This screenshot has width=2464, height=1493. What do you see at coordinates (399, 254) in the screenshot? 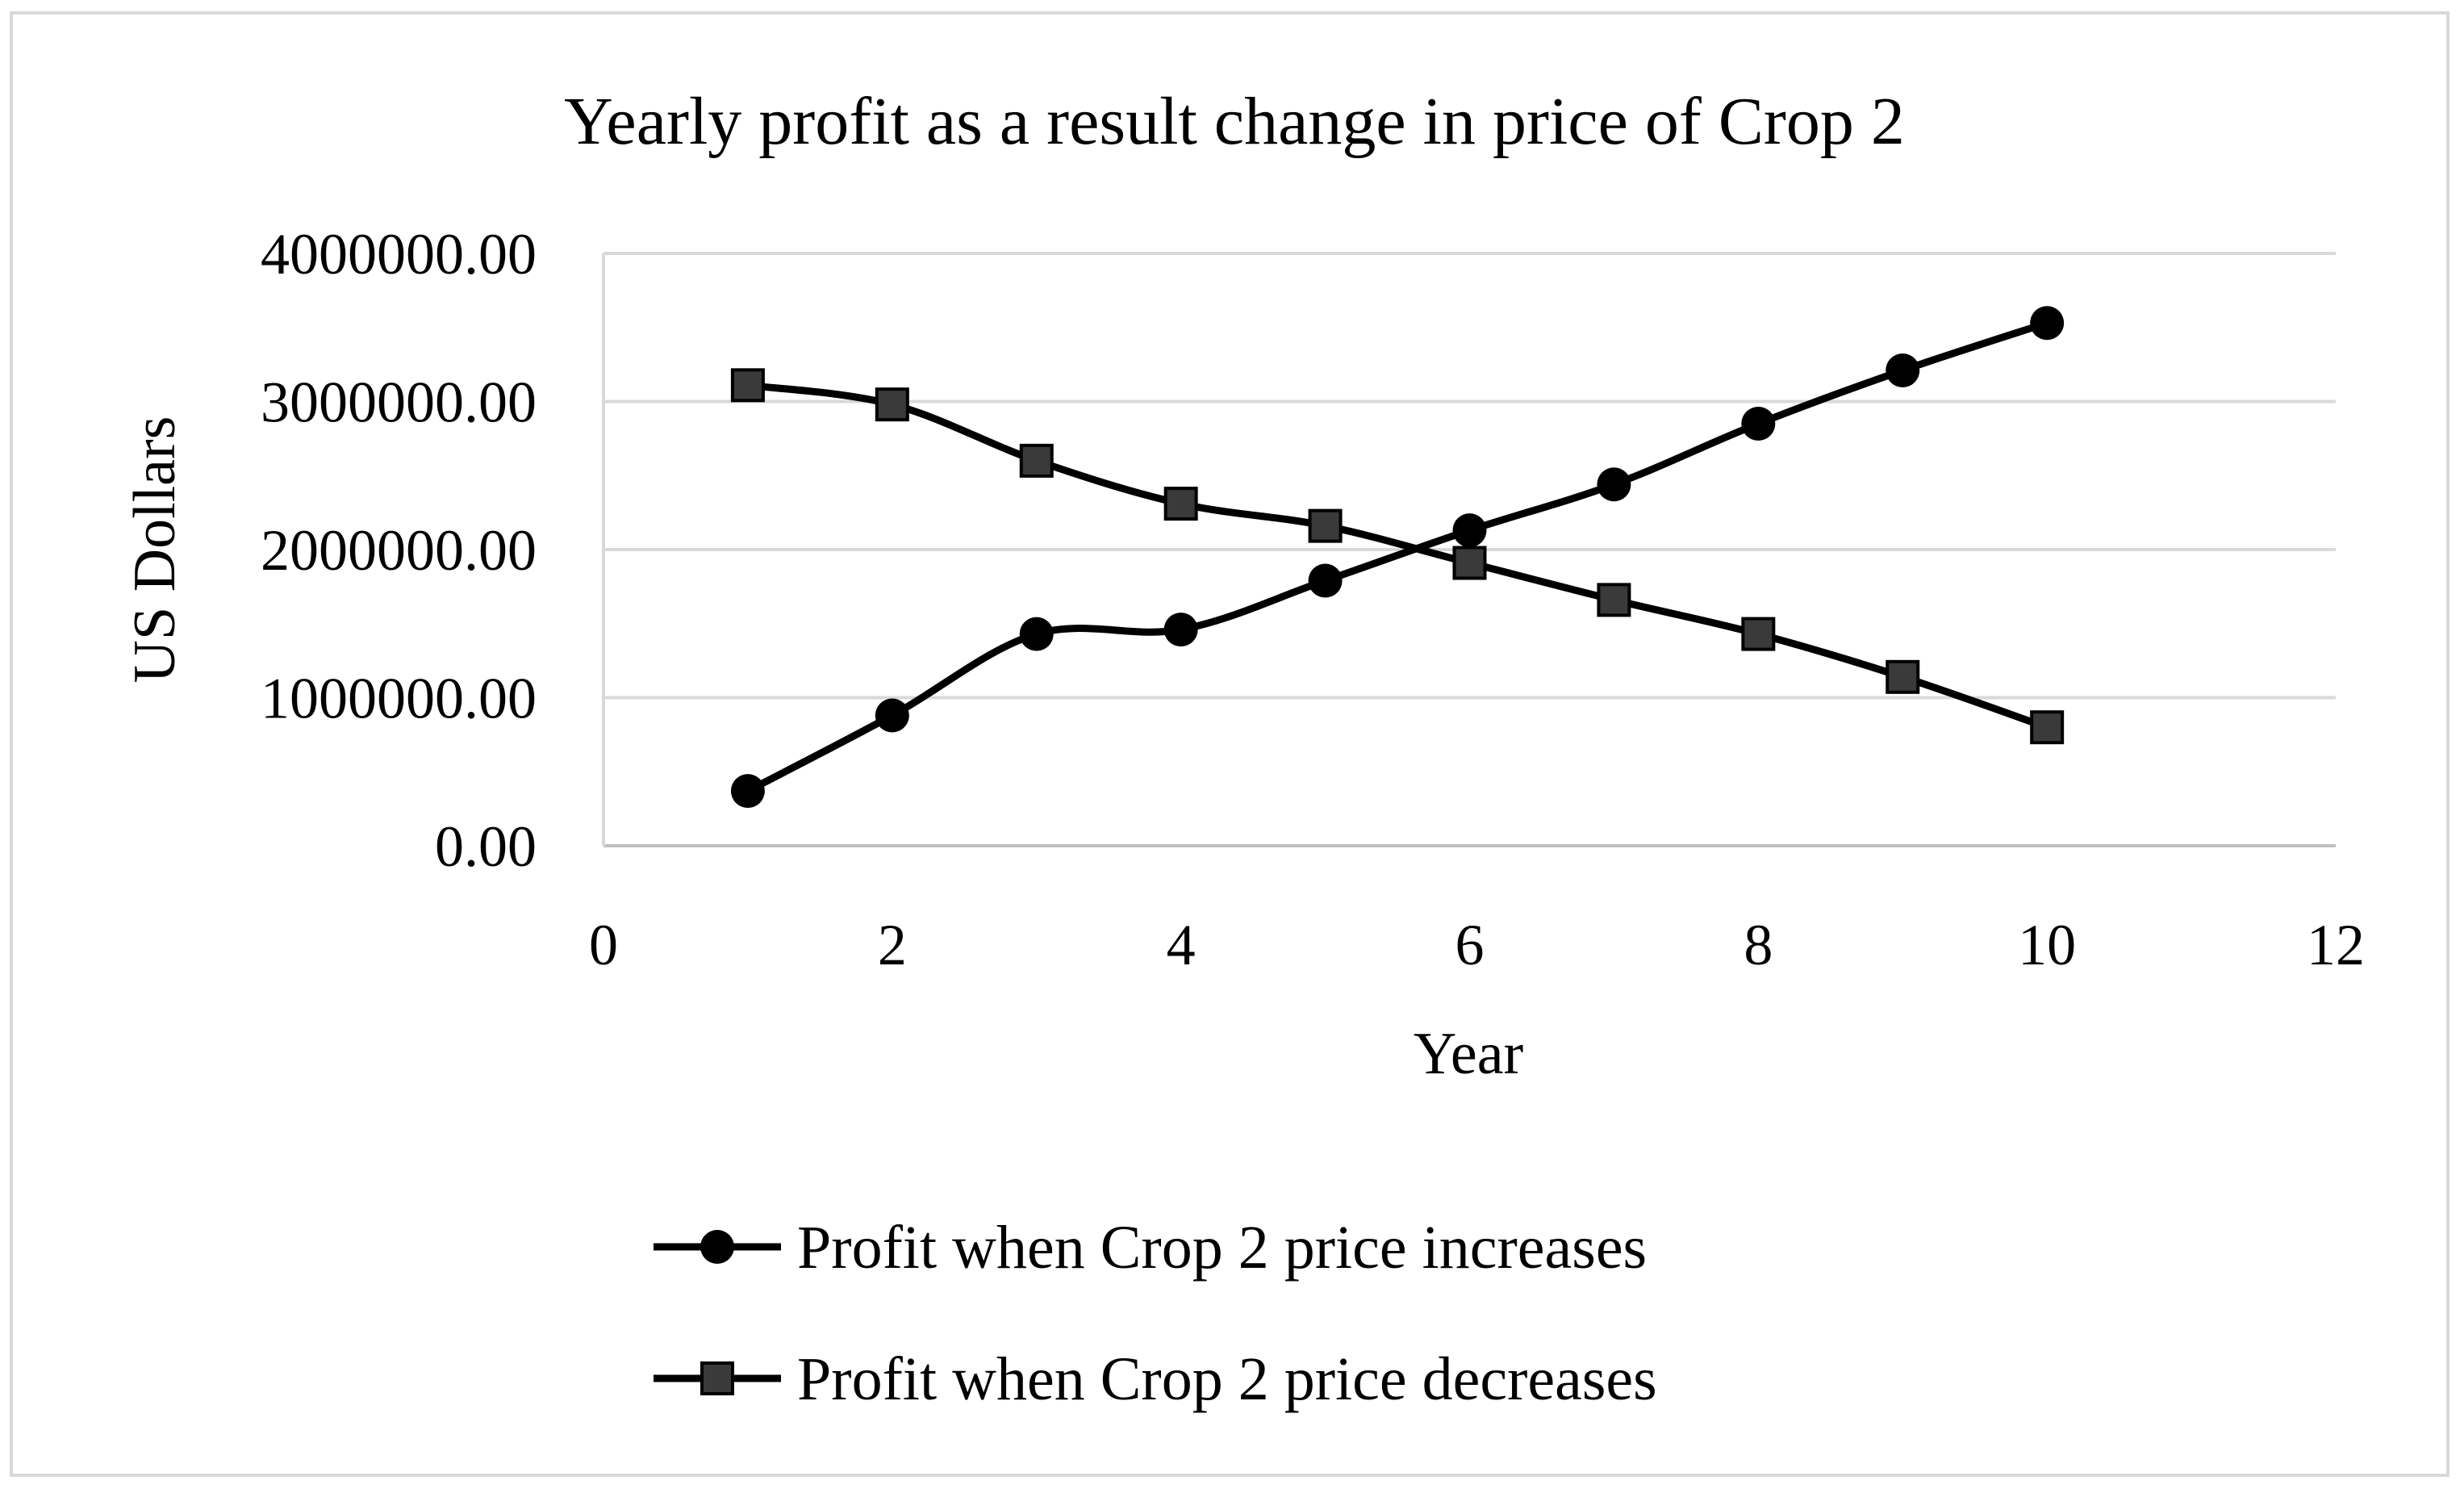
I see `y-tick-label: 4000000.00` at bounding box center [399, 254].